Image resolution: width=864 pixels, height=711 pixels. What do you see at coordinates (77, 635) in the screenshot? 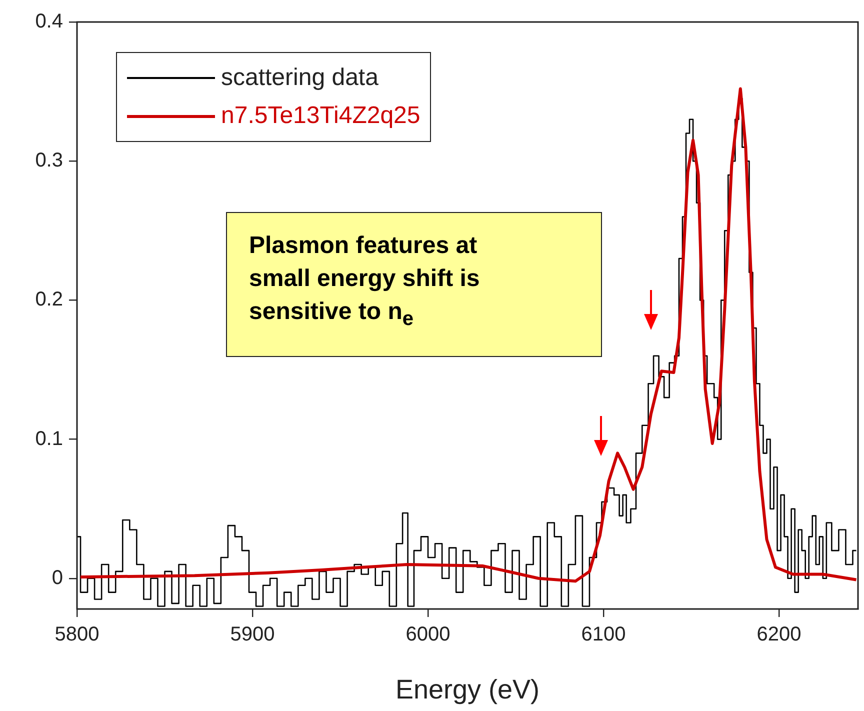
I see `x-tick-label: 5800` at bounding box center [77, 635].